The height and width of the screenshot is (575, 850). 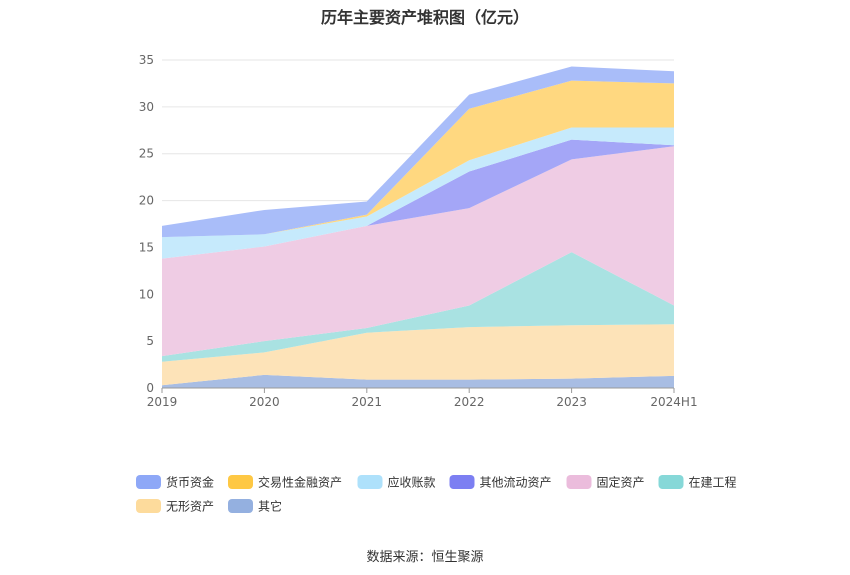 What do you see at coordinates (162, 402) in the screenshot?
I see `x-tick-label: 2019` at bounding box center [162, 402].